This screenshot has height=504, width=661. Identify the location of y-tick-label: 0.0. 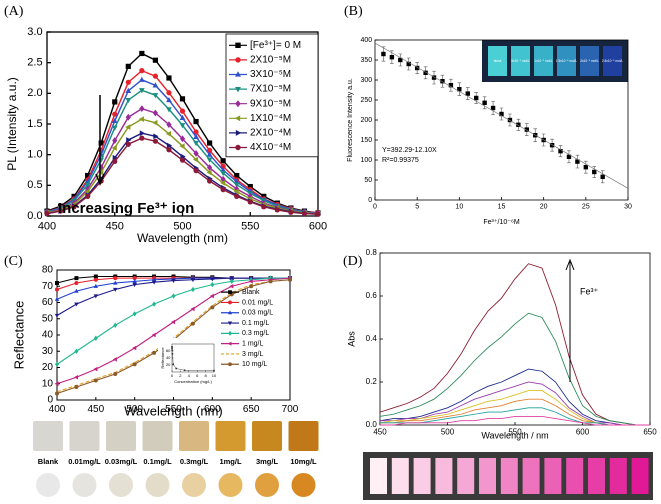
(372, 424).